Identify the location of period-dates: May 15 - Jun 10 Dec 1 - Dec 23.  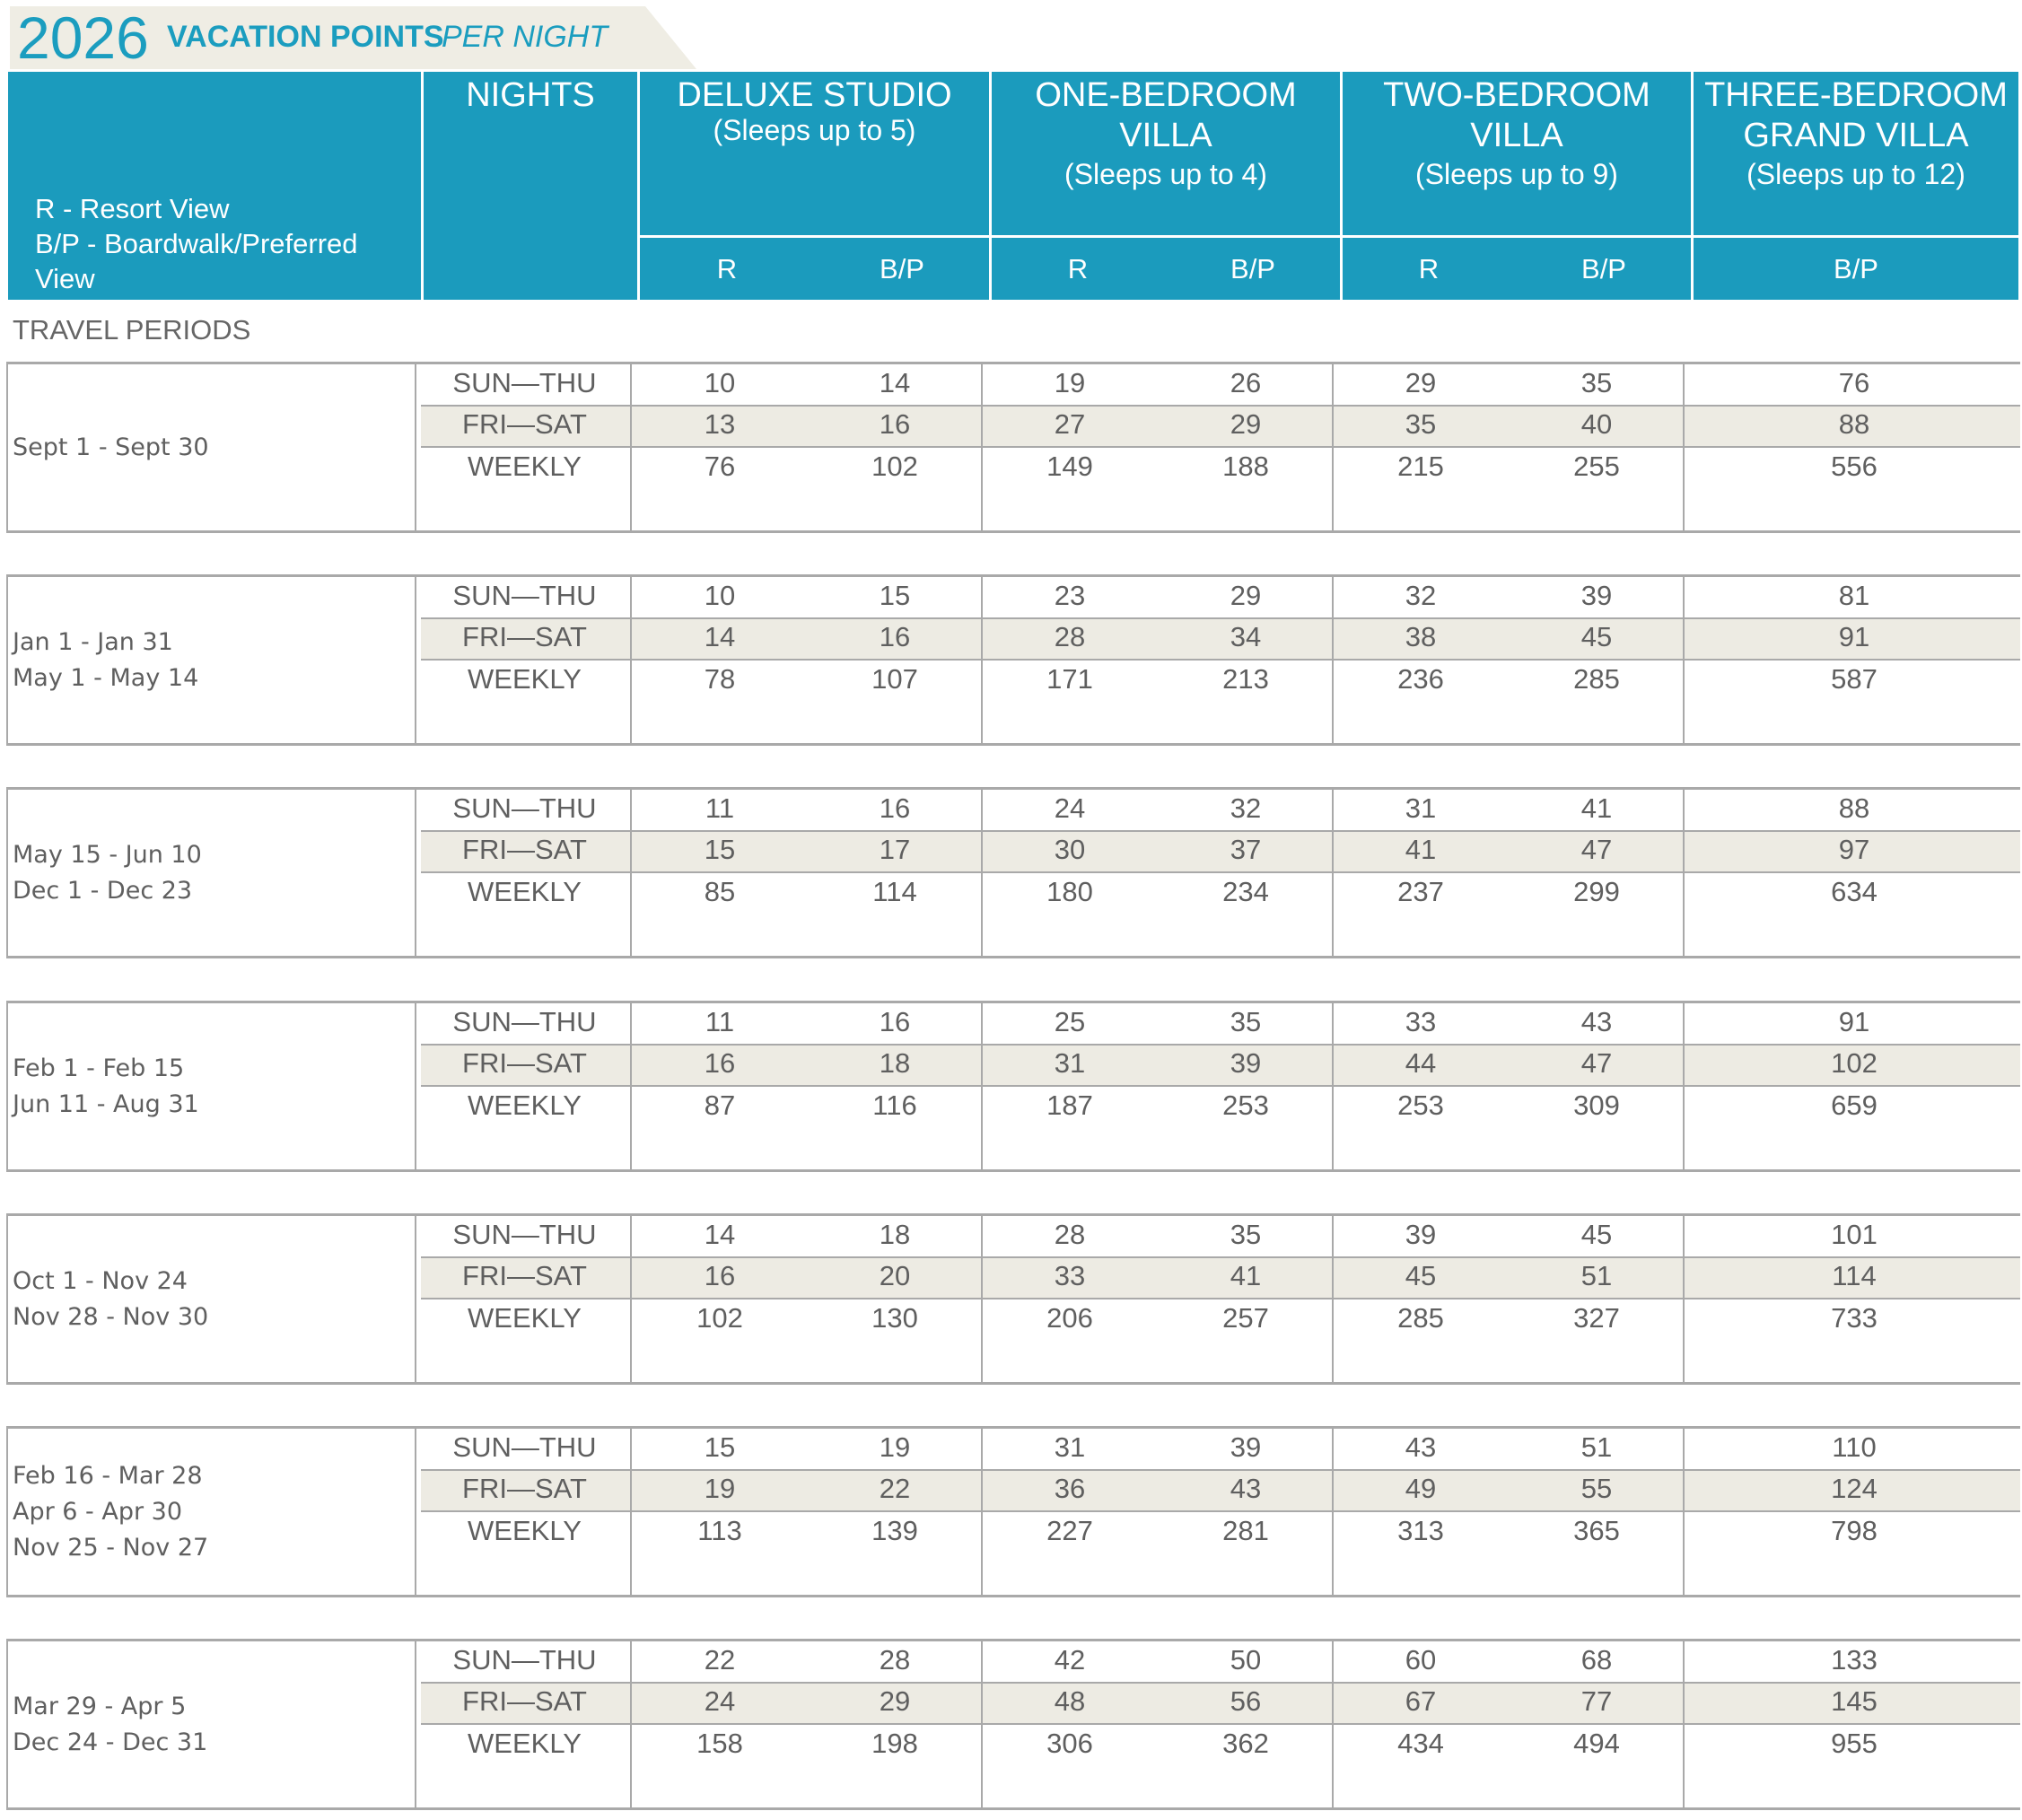
(107, 873).